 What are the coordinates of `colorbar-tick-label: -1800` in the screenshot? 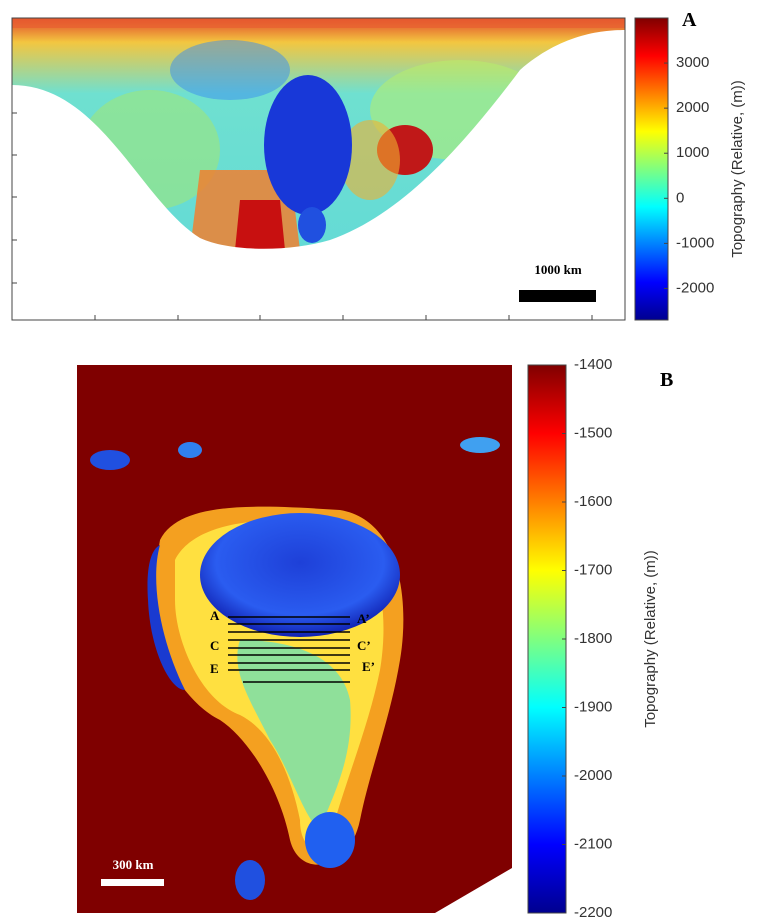 It's located at (593, 638).